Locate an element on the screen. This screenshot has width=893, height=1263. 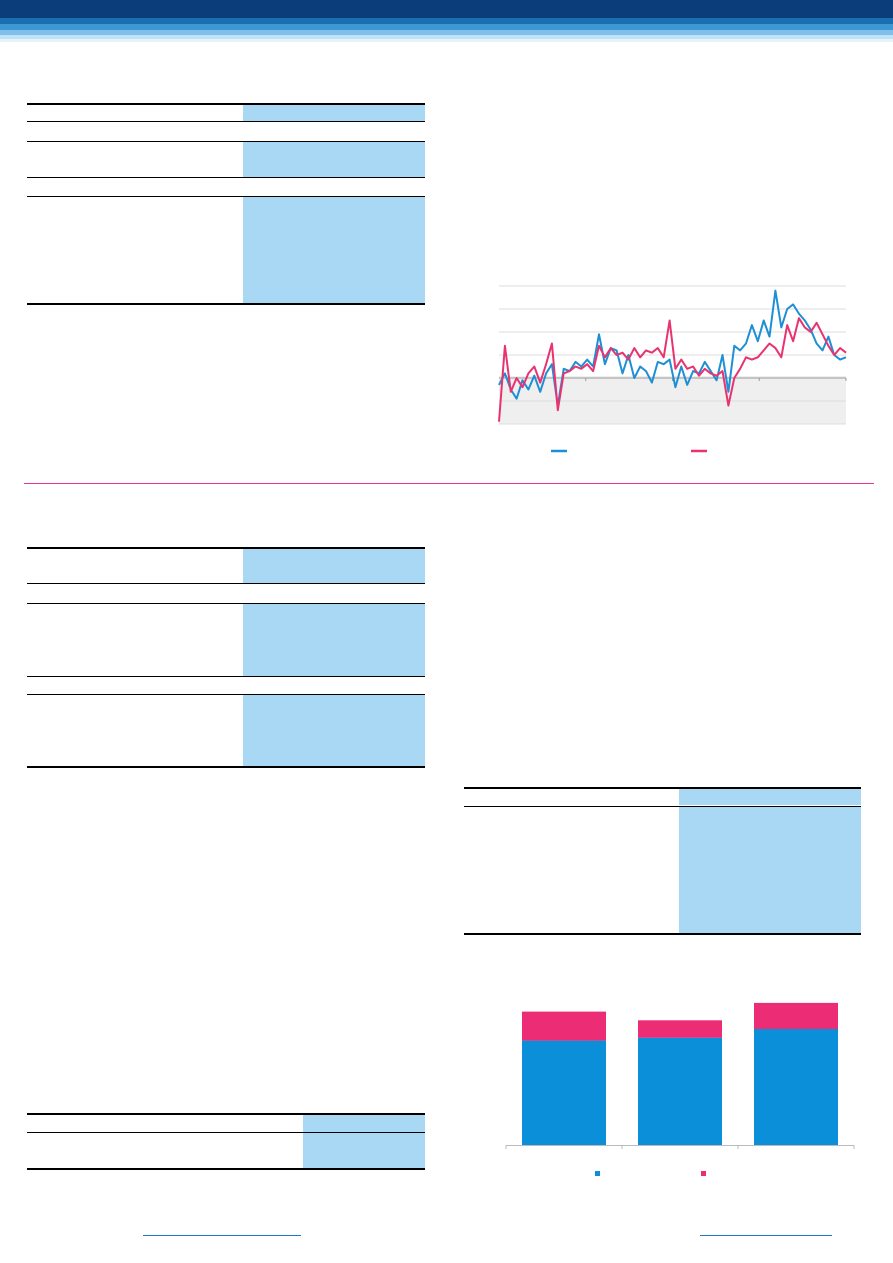
table-2-highlight-col-c is located at coordinates (334, 730).